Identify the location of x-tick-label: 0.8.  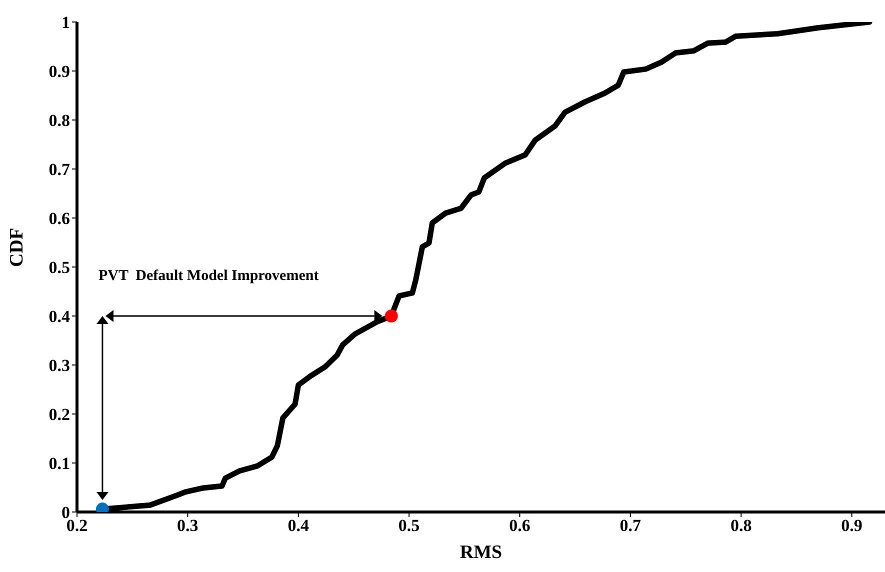
(741, 526).